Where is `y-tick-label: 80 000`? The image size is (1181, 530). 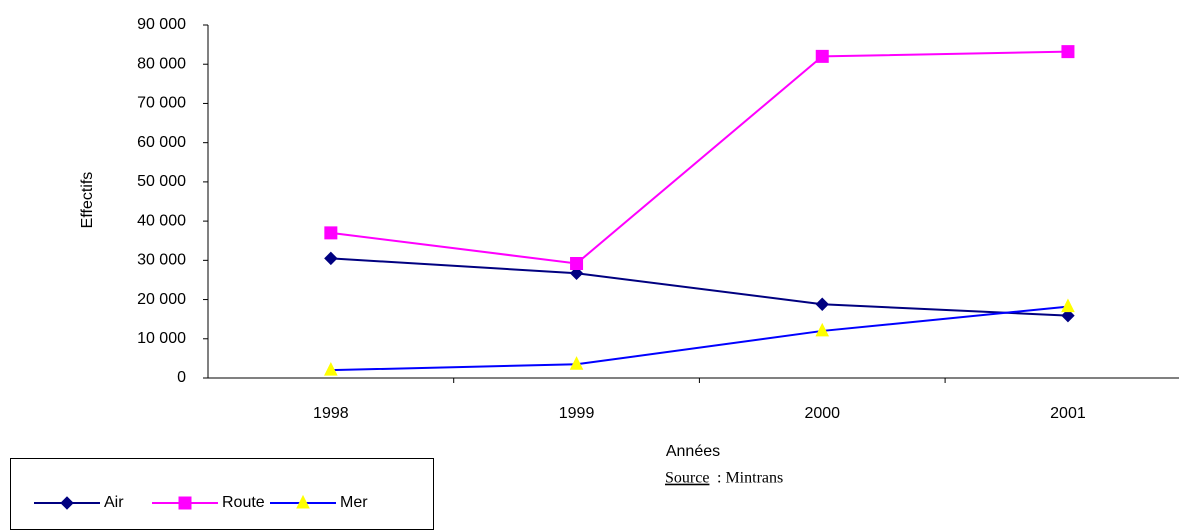 y-tick-label: 80 000 is located at coordinates (161, 63).